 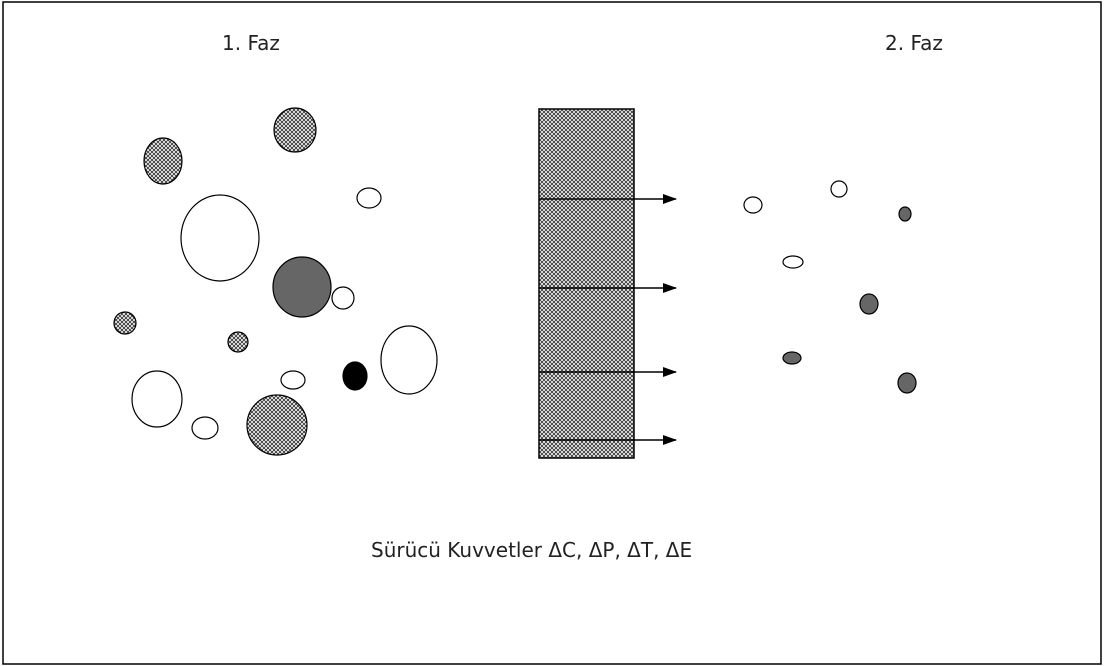 I want to click on membrane, so click(x=586, y=283).